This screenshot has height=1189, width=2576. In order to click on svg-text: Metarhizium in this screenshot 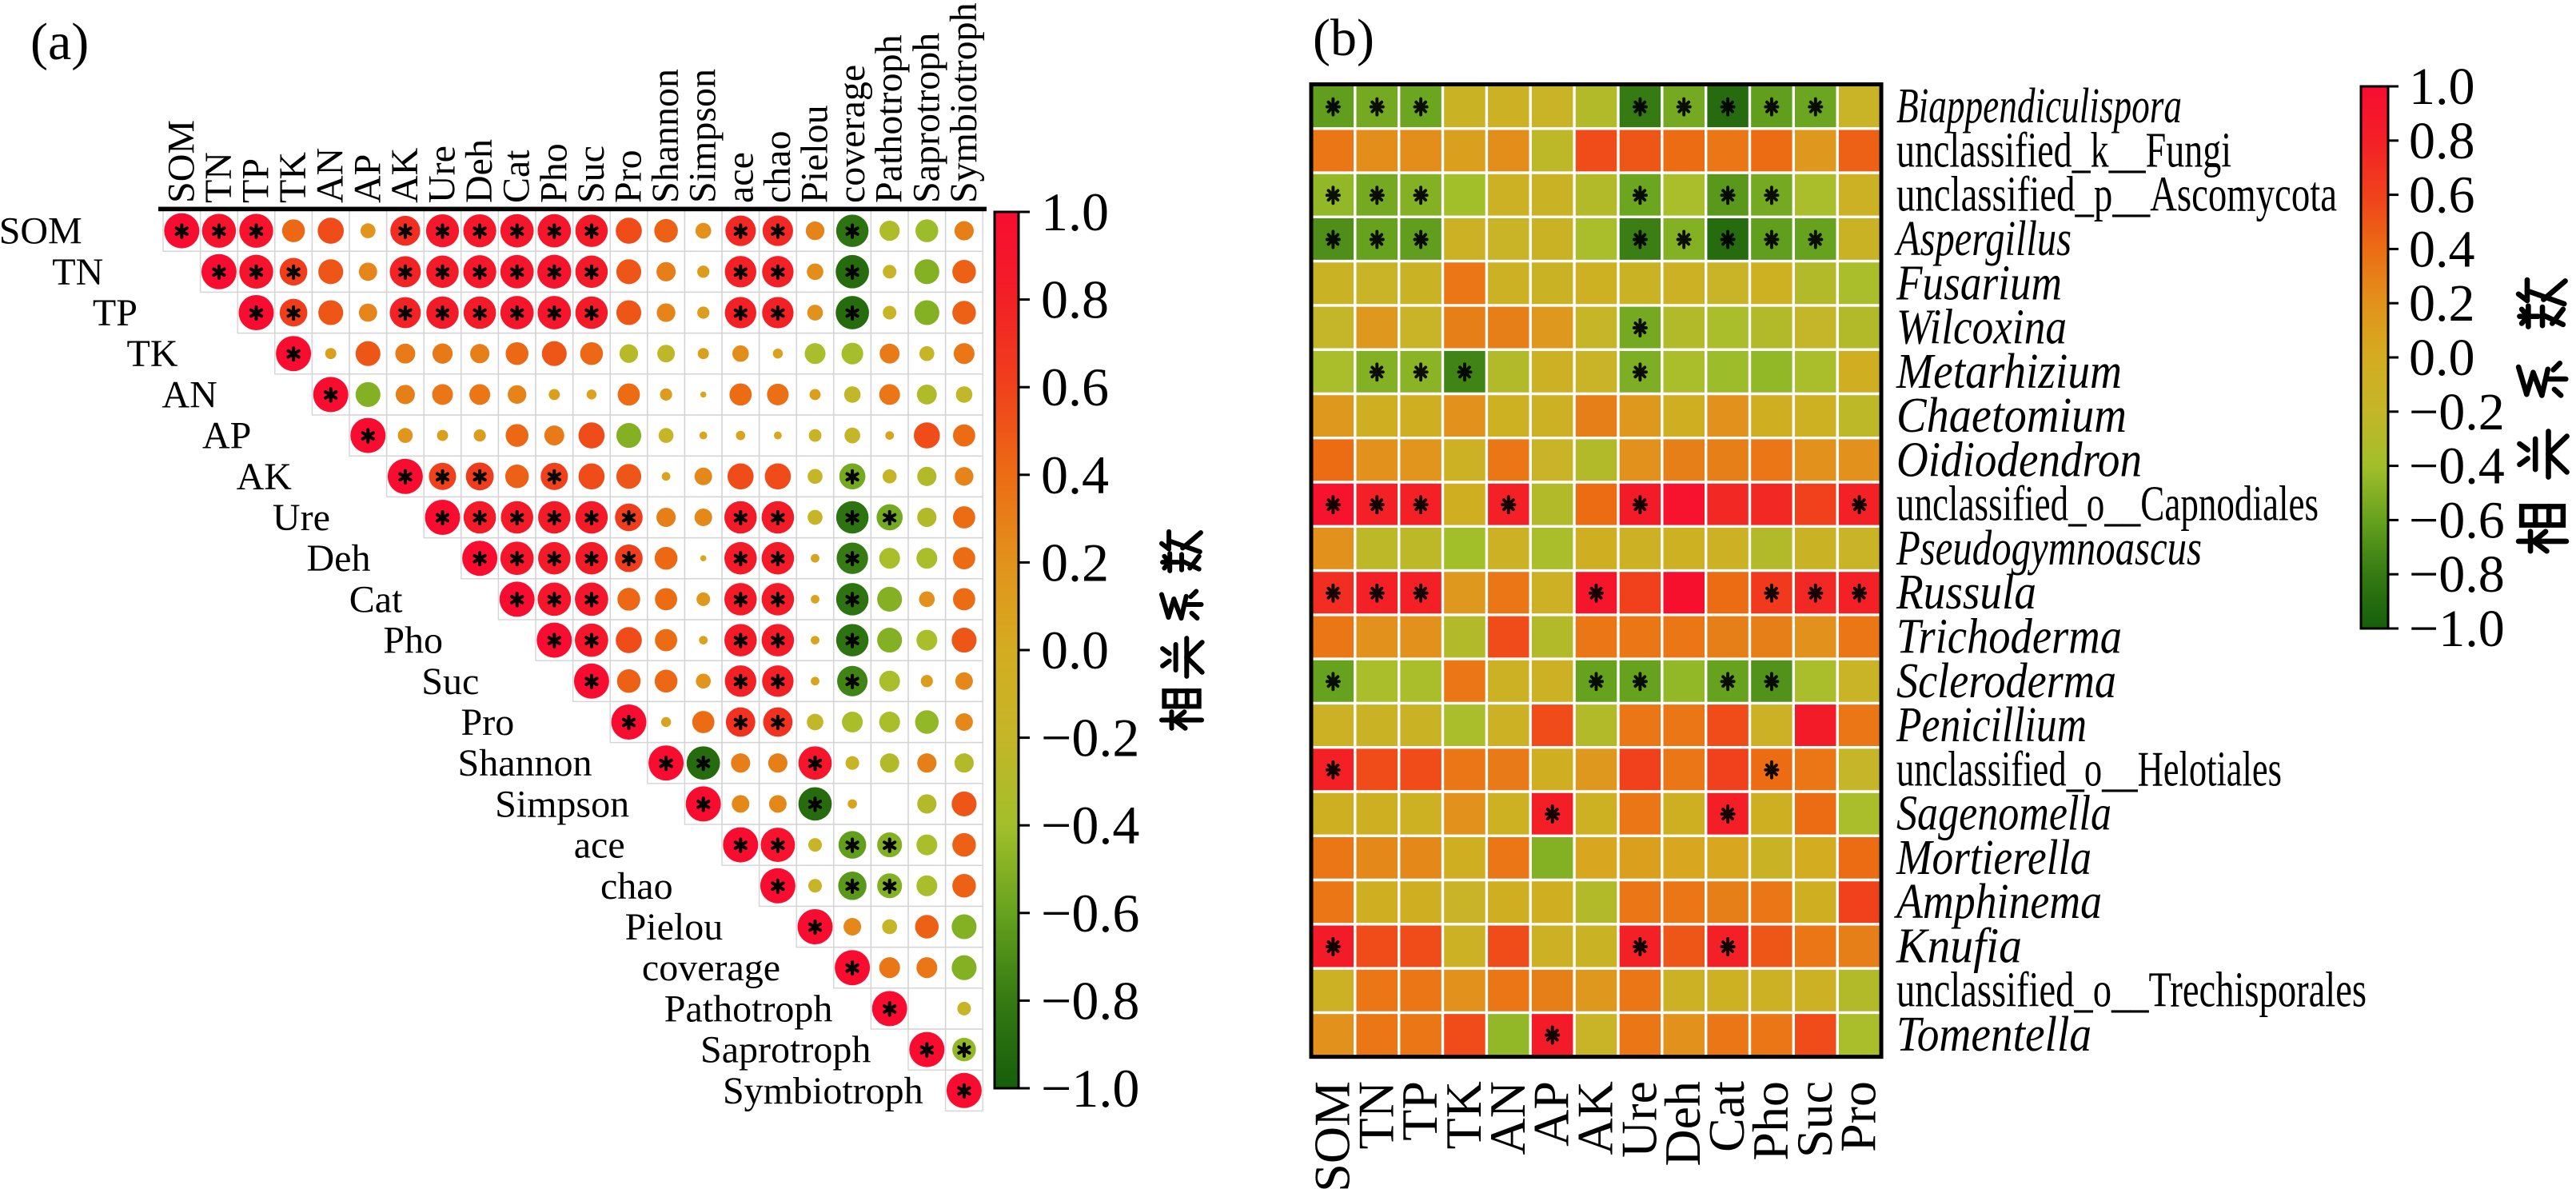, I will do `click(2009, 372)`.